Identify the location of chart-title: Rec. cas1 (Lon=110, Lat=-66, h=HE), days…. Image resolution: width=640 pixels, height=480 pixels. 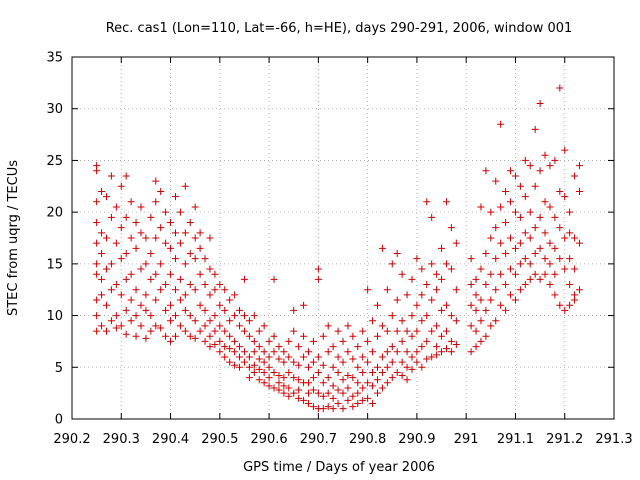
(339, 28).